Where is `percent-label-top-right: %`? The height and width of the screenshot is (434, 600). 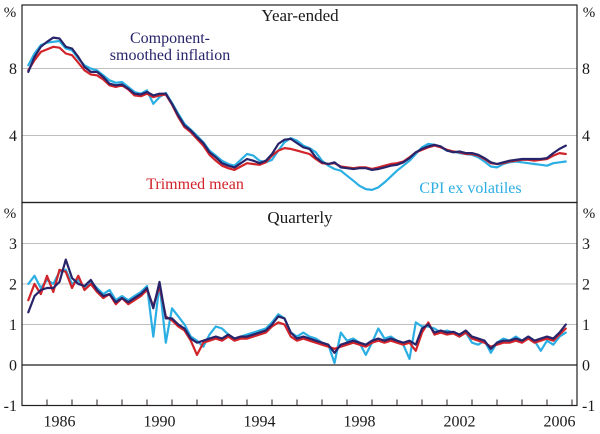 percent-label-top-right: % is located at coordinates (589, 13).